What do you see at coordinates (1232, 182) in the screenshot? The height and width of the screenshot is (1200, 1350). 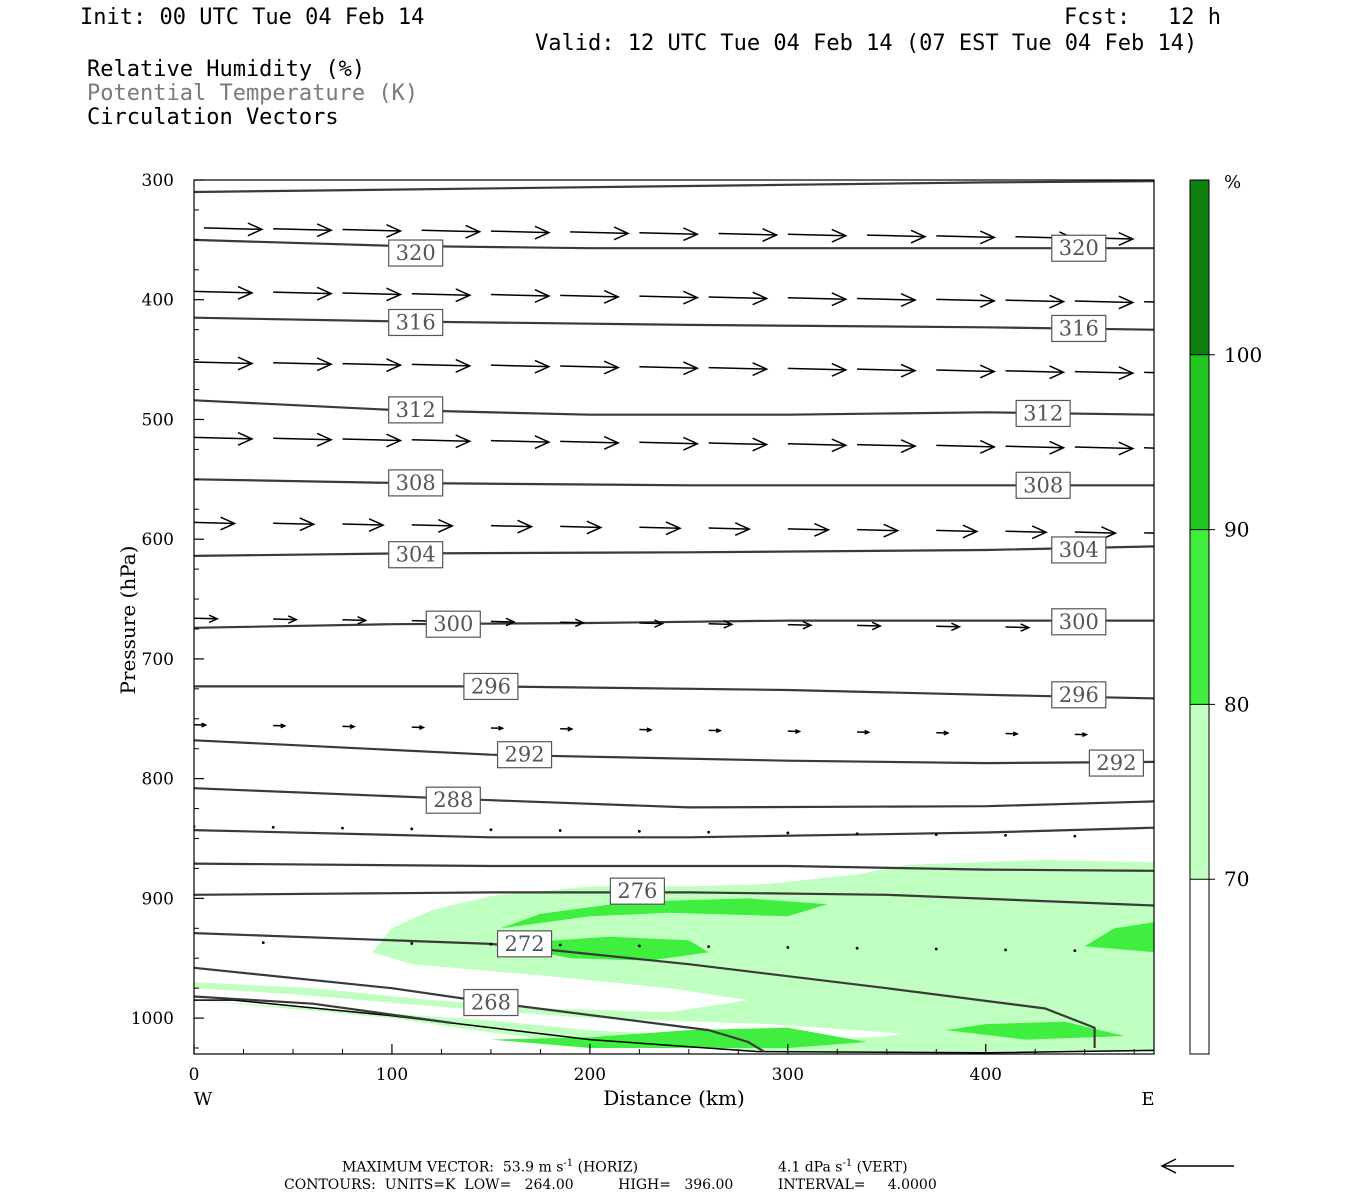 I see `colorbar-unit: %` at bounding box center [1232, 182].